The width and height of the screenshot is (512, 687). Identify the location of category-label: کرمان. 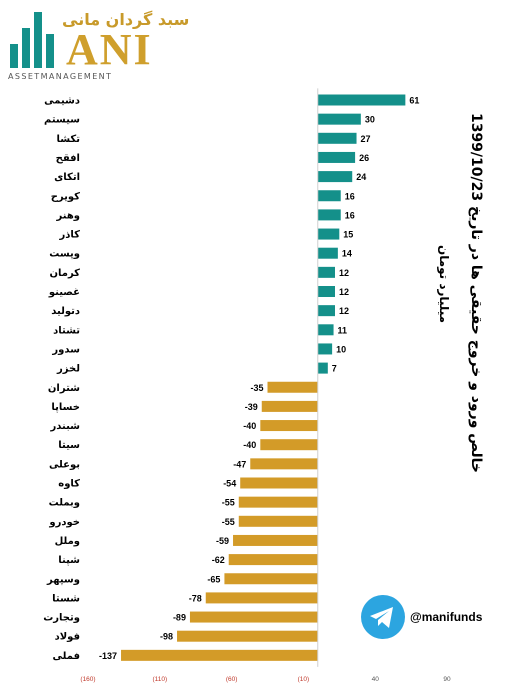
(64, 273).